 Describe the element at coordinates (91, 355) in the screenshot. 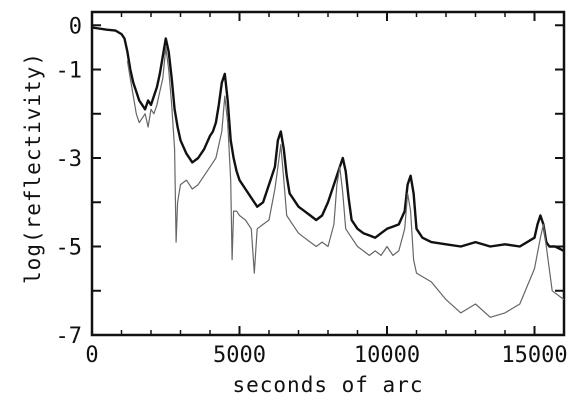

I see `x-tick-label: 0` at that location.